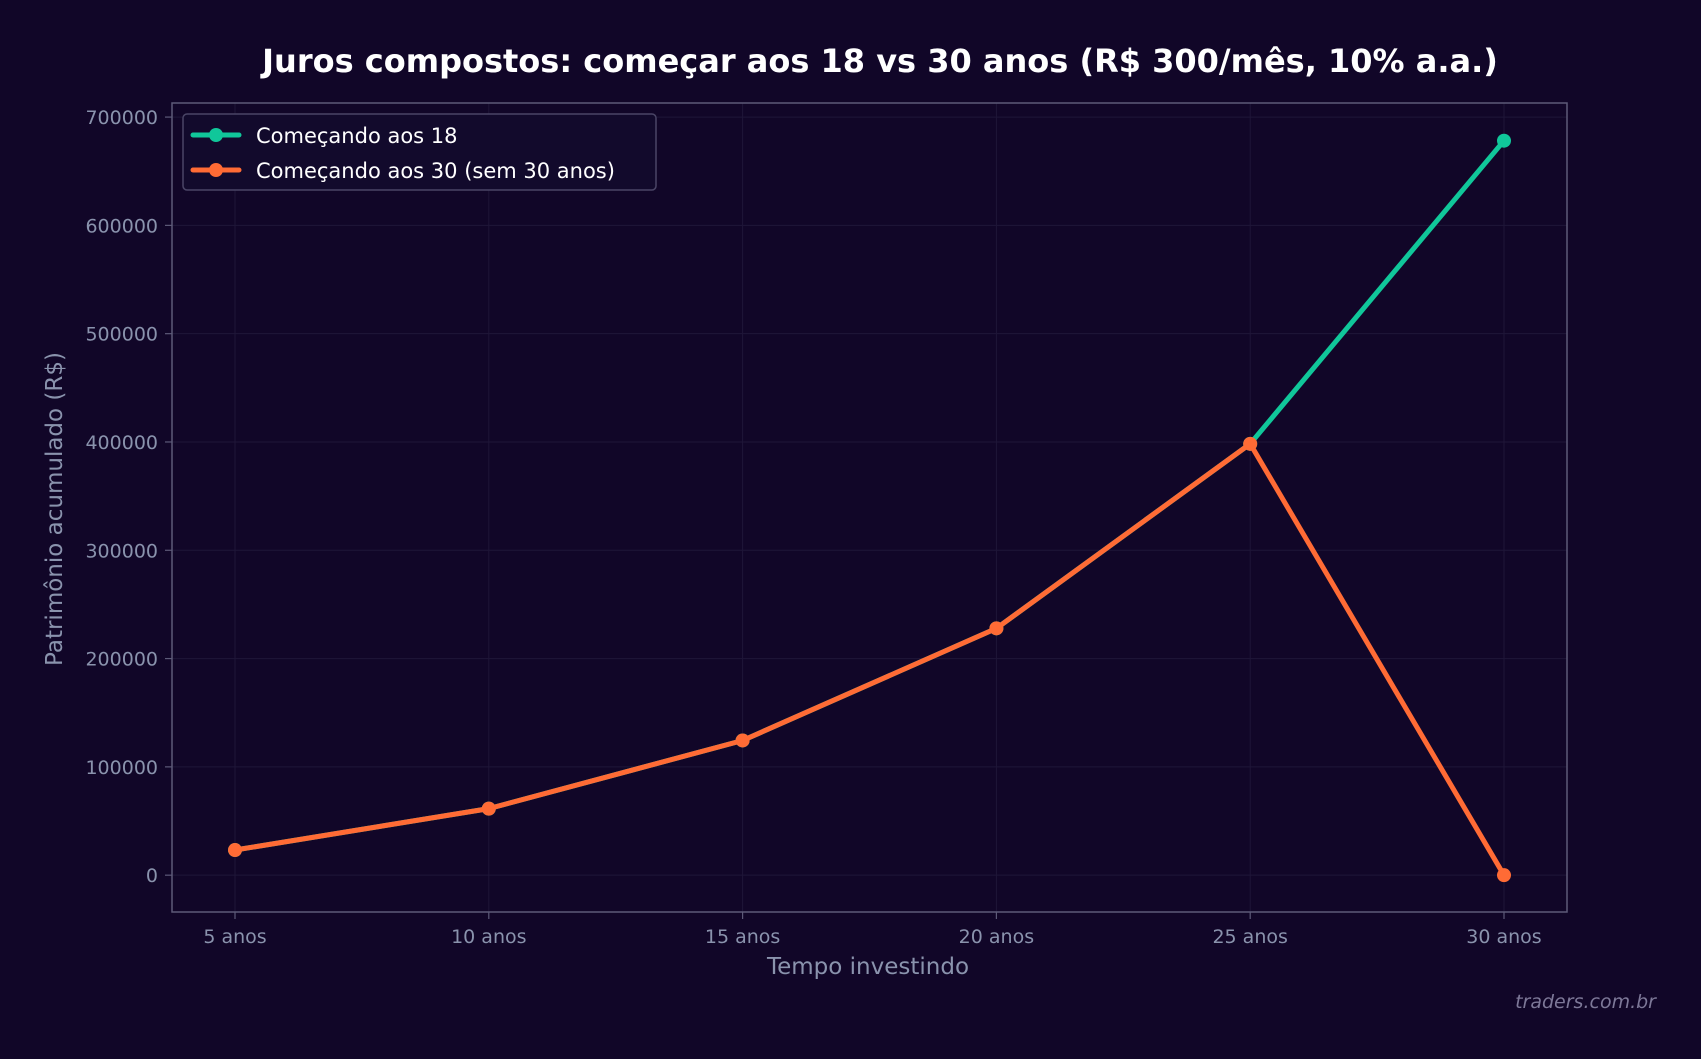 The width and height of the screenshot is (1701, 1059). What do you see at coordinates (1503, 937) in the screenshot?
I see `x-tick-label: 30 anos` at bounding box center [1503, 937].